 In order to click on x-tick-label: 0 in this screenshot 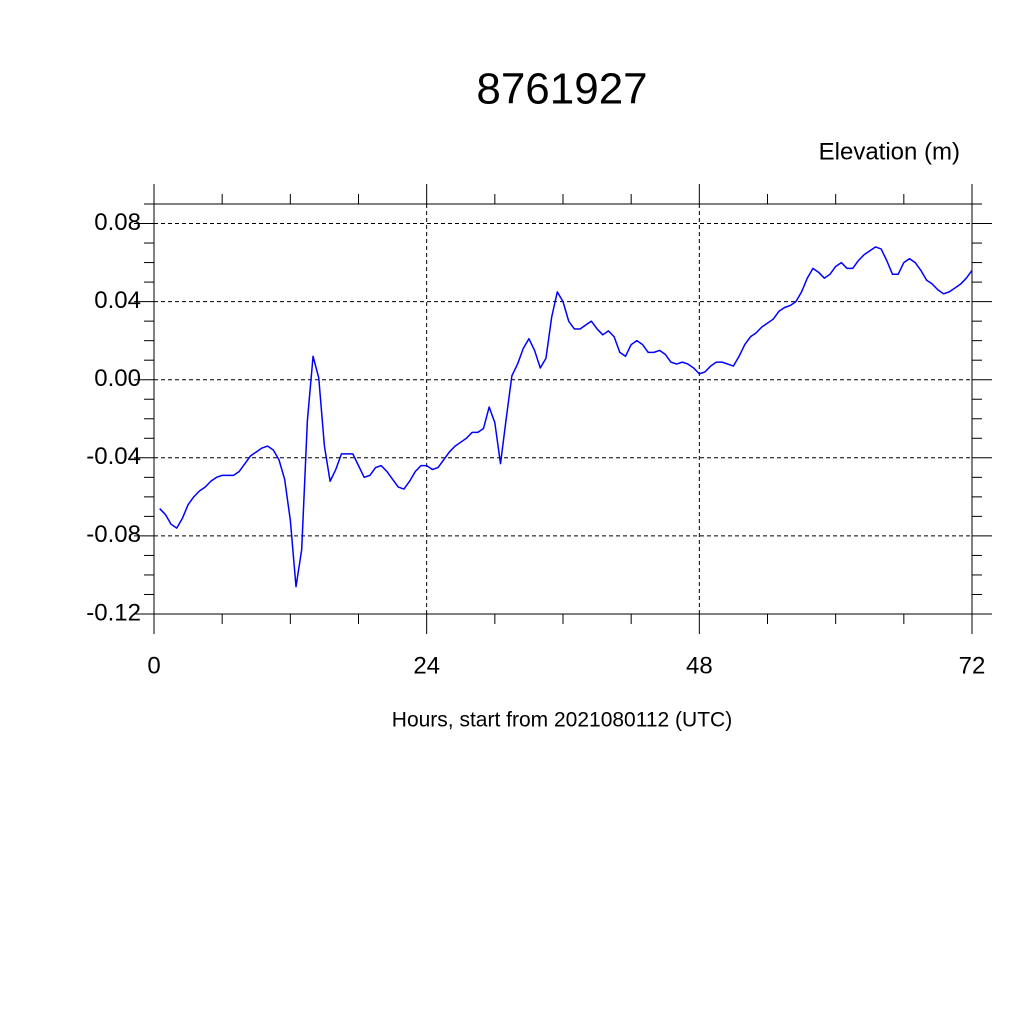, I will do `click(153, 665)`.